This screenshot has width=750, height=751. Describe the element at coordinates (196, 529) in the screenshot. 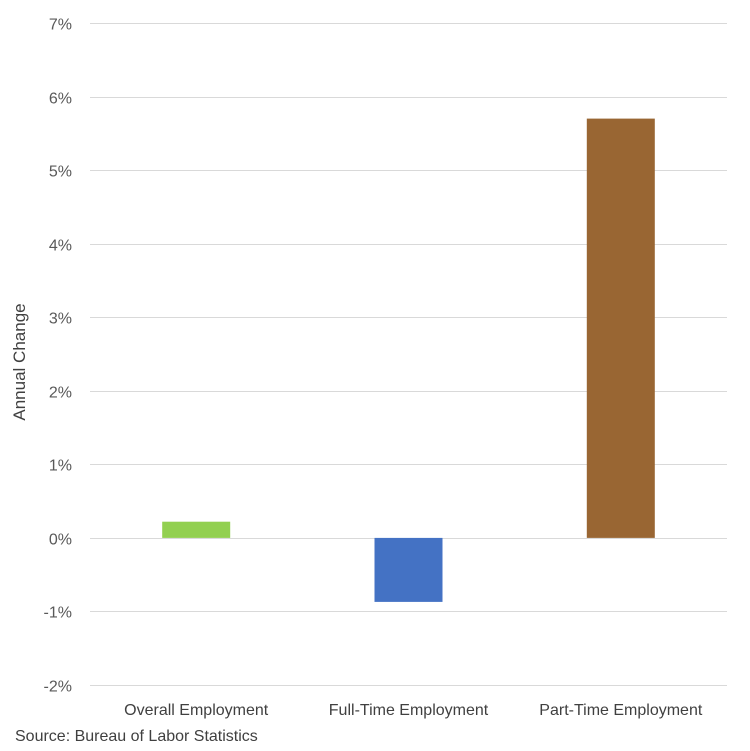

I see `bar-overall-employment` at that location.